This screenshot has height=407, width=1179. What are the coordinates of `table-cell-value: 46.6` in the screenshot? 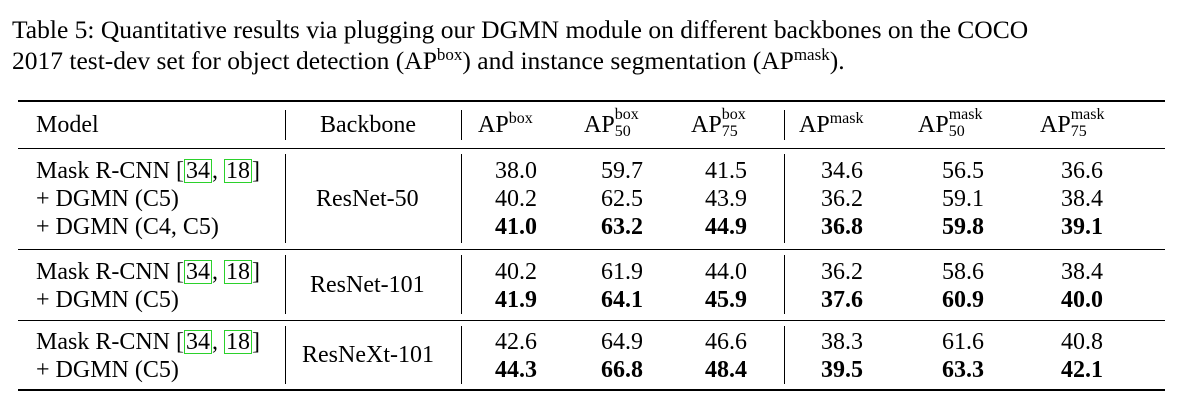 It's located at (726, 342).